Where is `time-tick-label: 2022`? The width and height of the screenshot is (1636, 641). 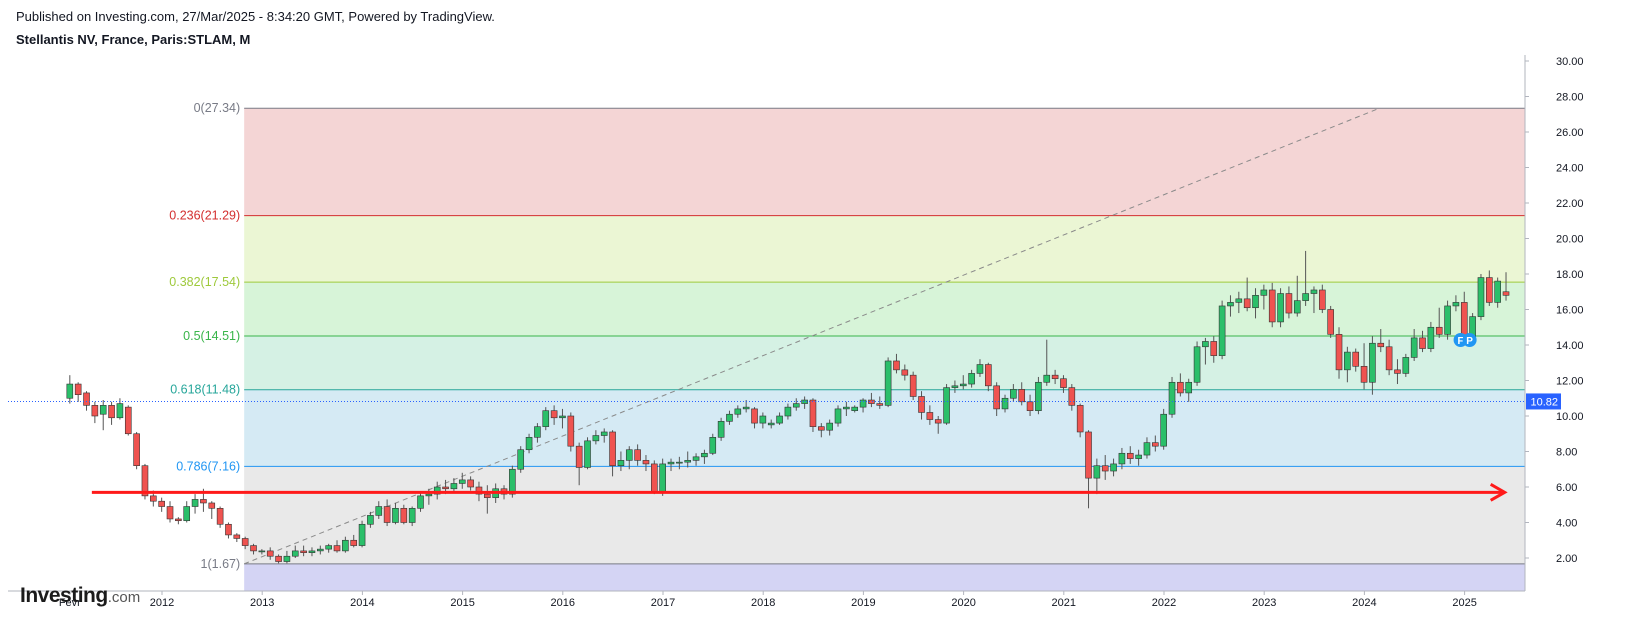
time-tick-label: 2022 is located at coordinates (1164, 603).